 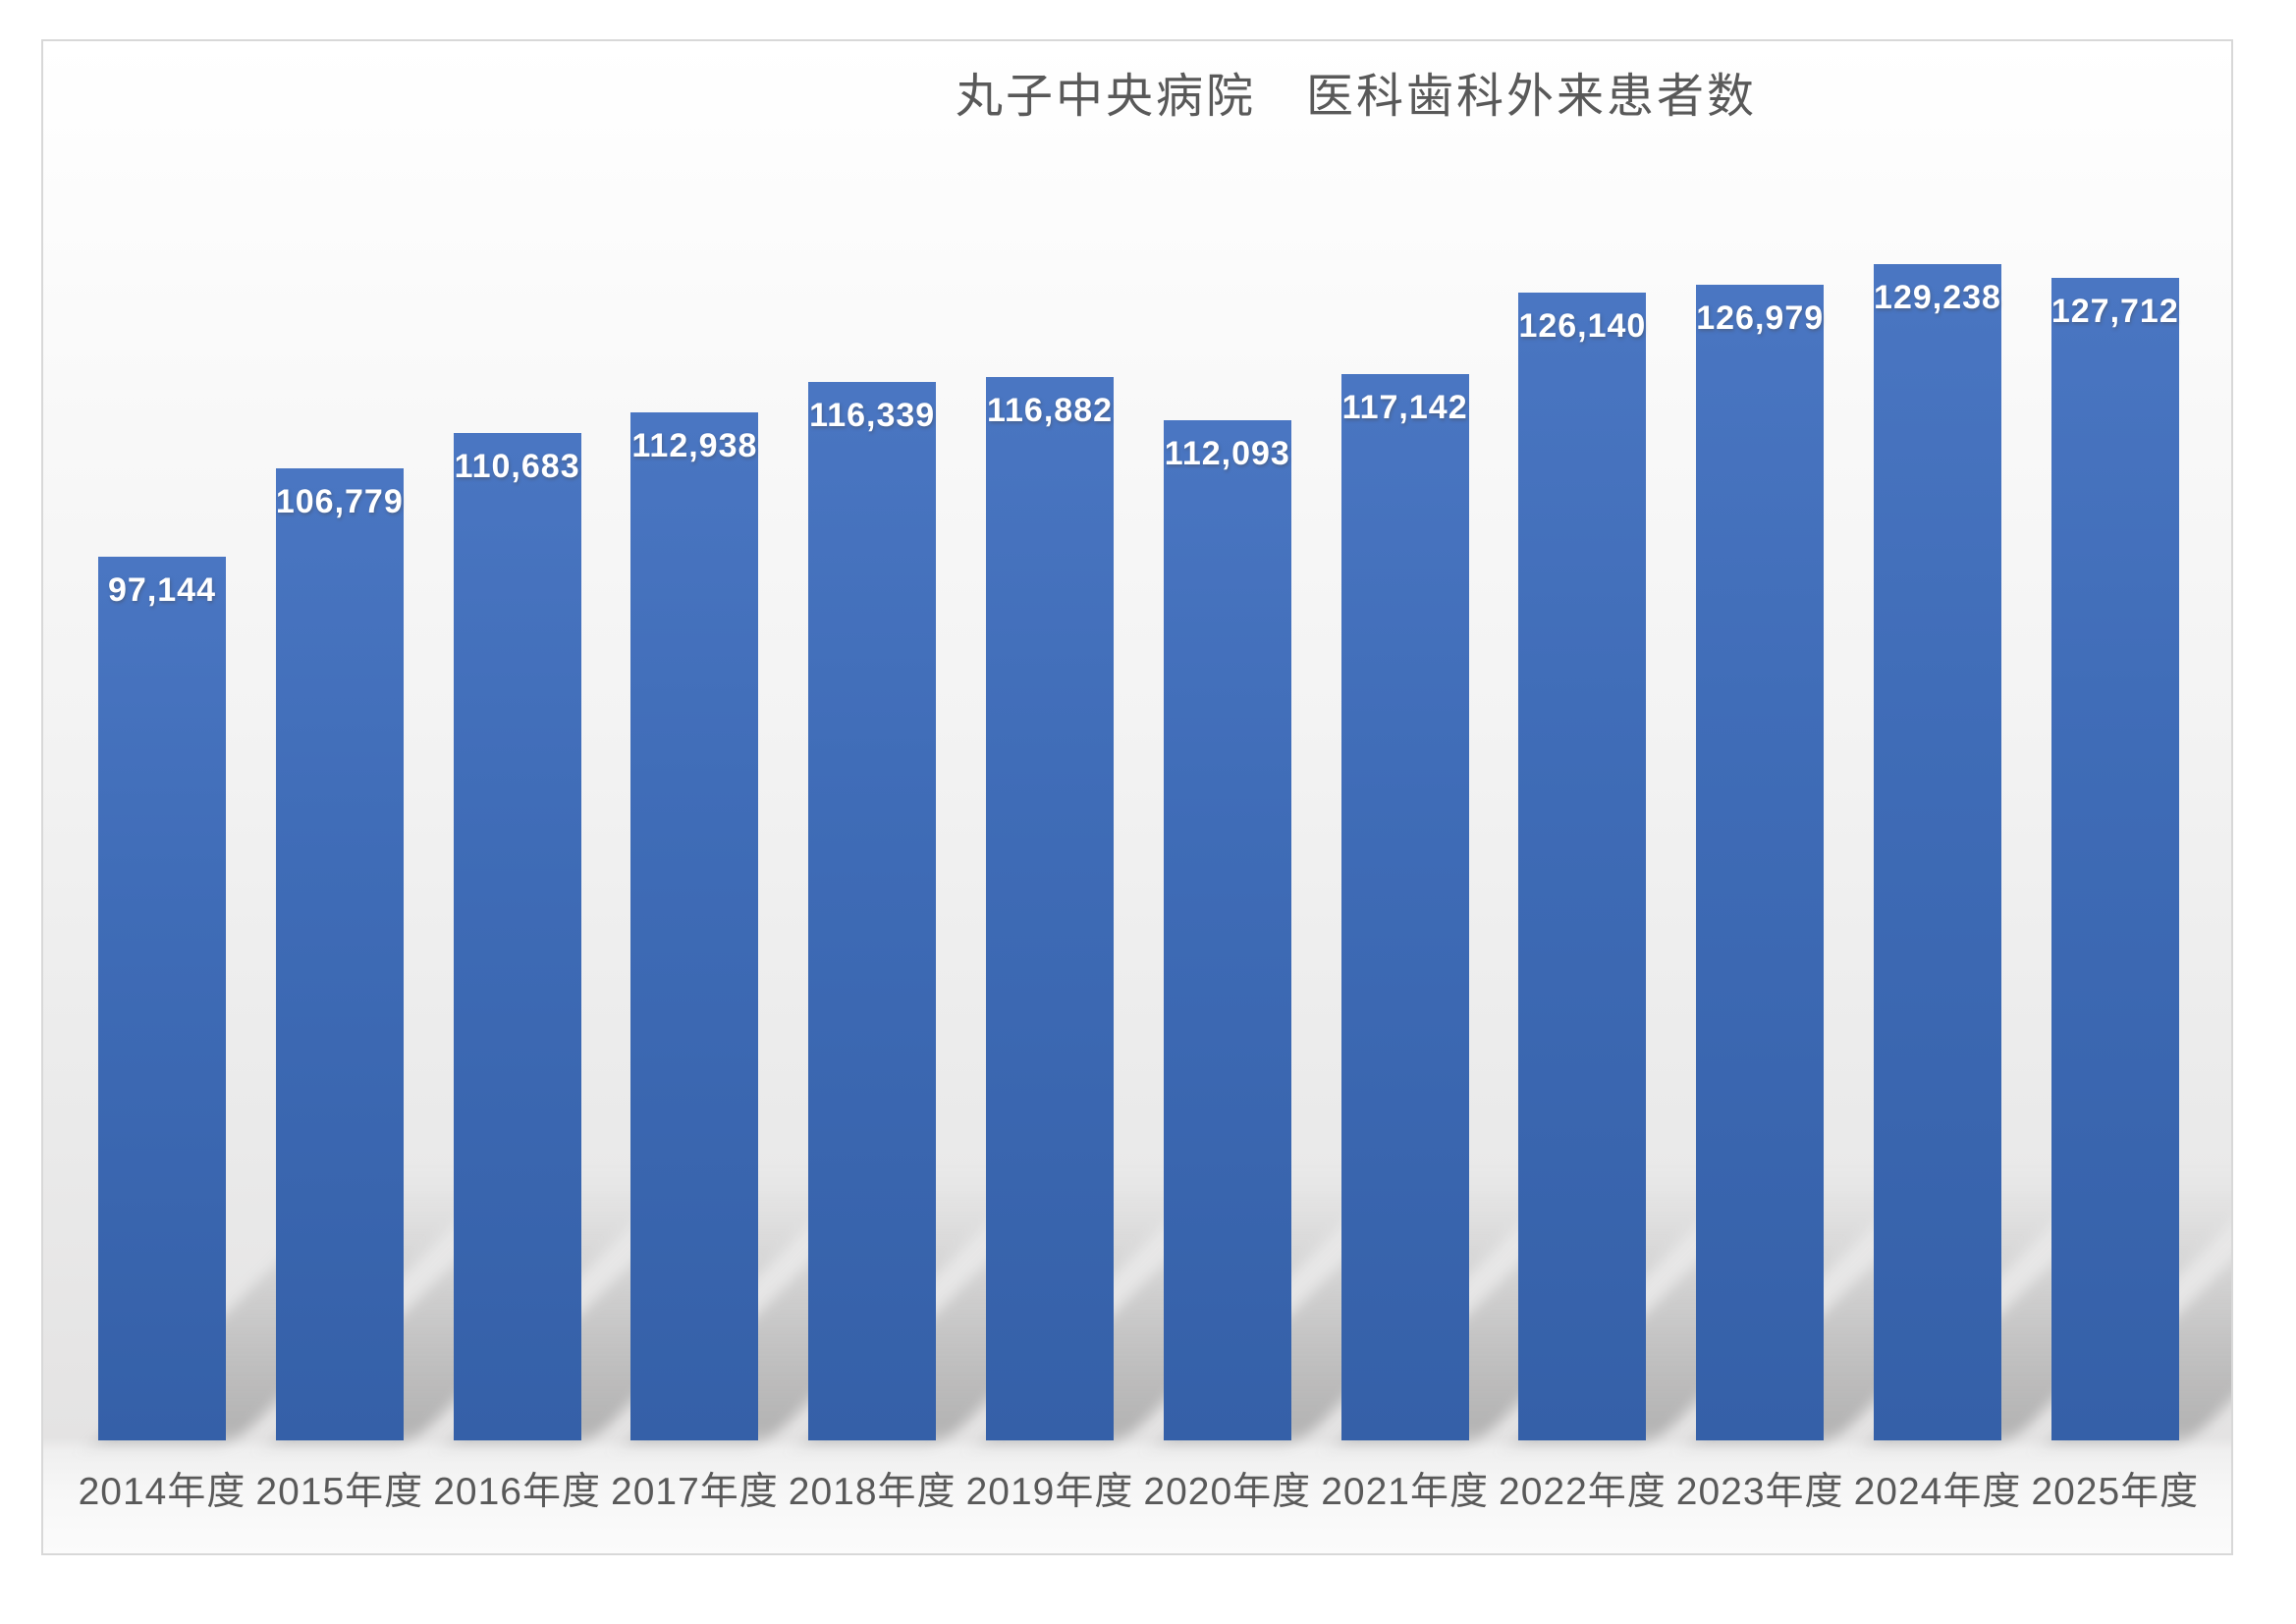 I want to click on x-axis-label-2025: 2025年度, so click(x=2115, y=1492).